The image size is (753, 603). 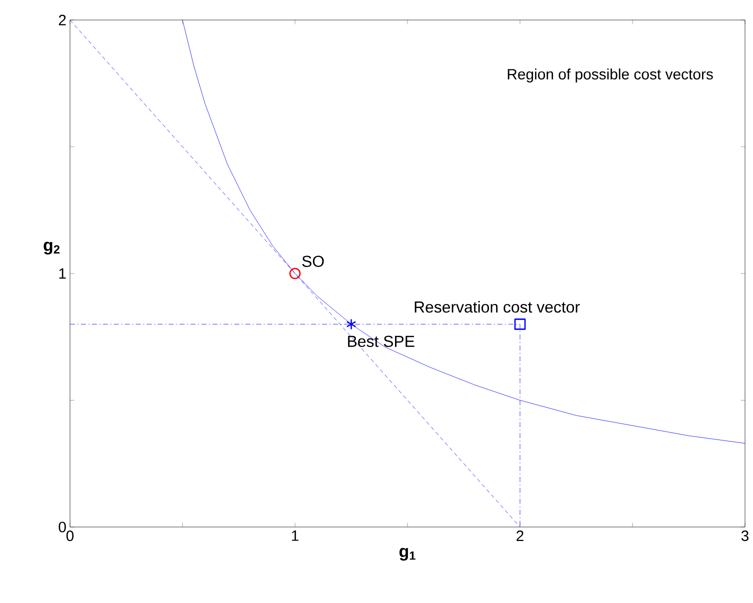 I want to click on x-tick-label: 2, so click(x=520, y=535).